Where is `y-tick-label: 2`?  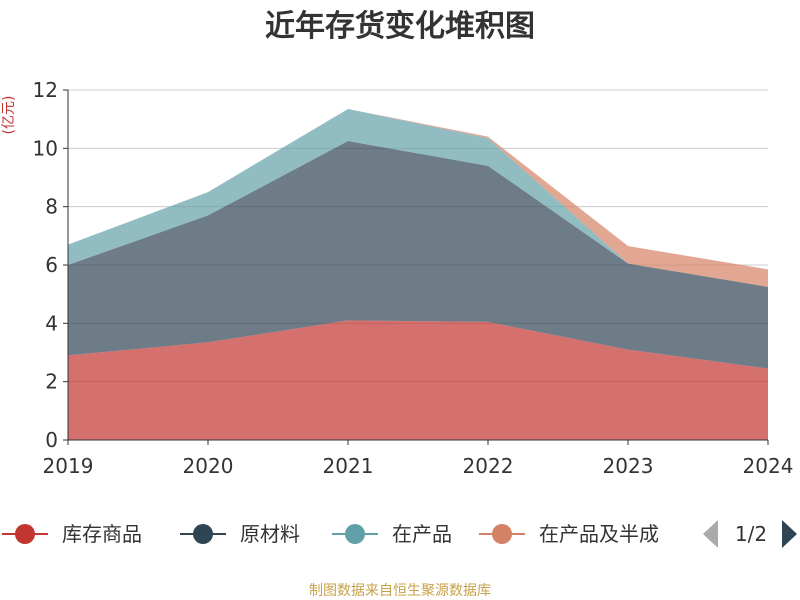 y-tick-label: 2 is located at coordinates (51, 382).